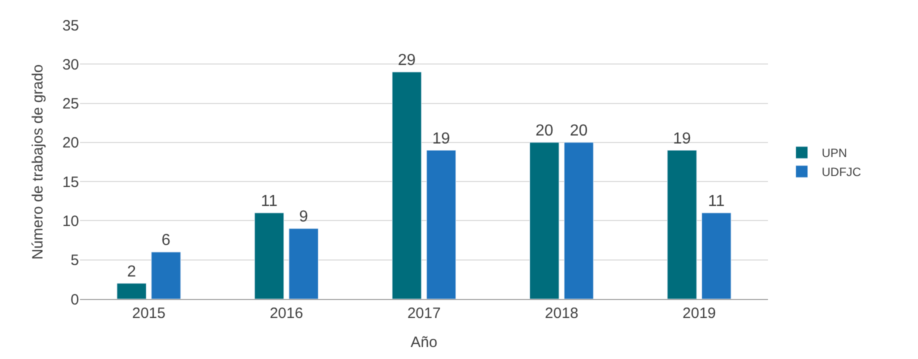 The width and height of the screenshot is (918, 359). What do you see at coordinates (699, 313) in the screenshot?
I see `x-tick-label: 2019` at bounding box center [699, 313].